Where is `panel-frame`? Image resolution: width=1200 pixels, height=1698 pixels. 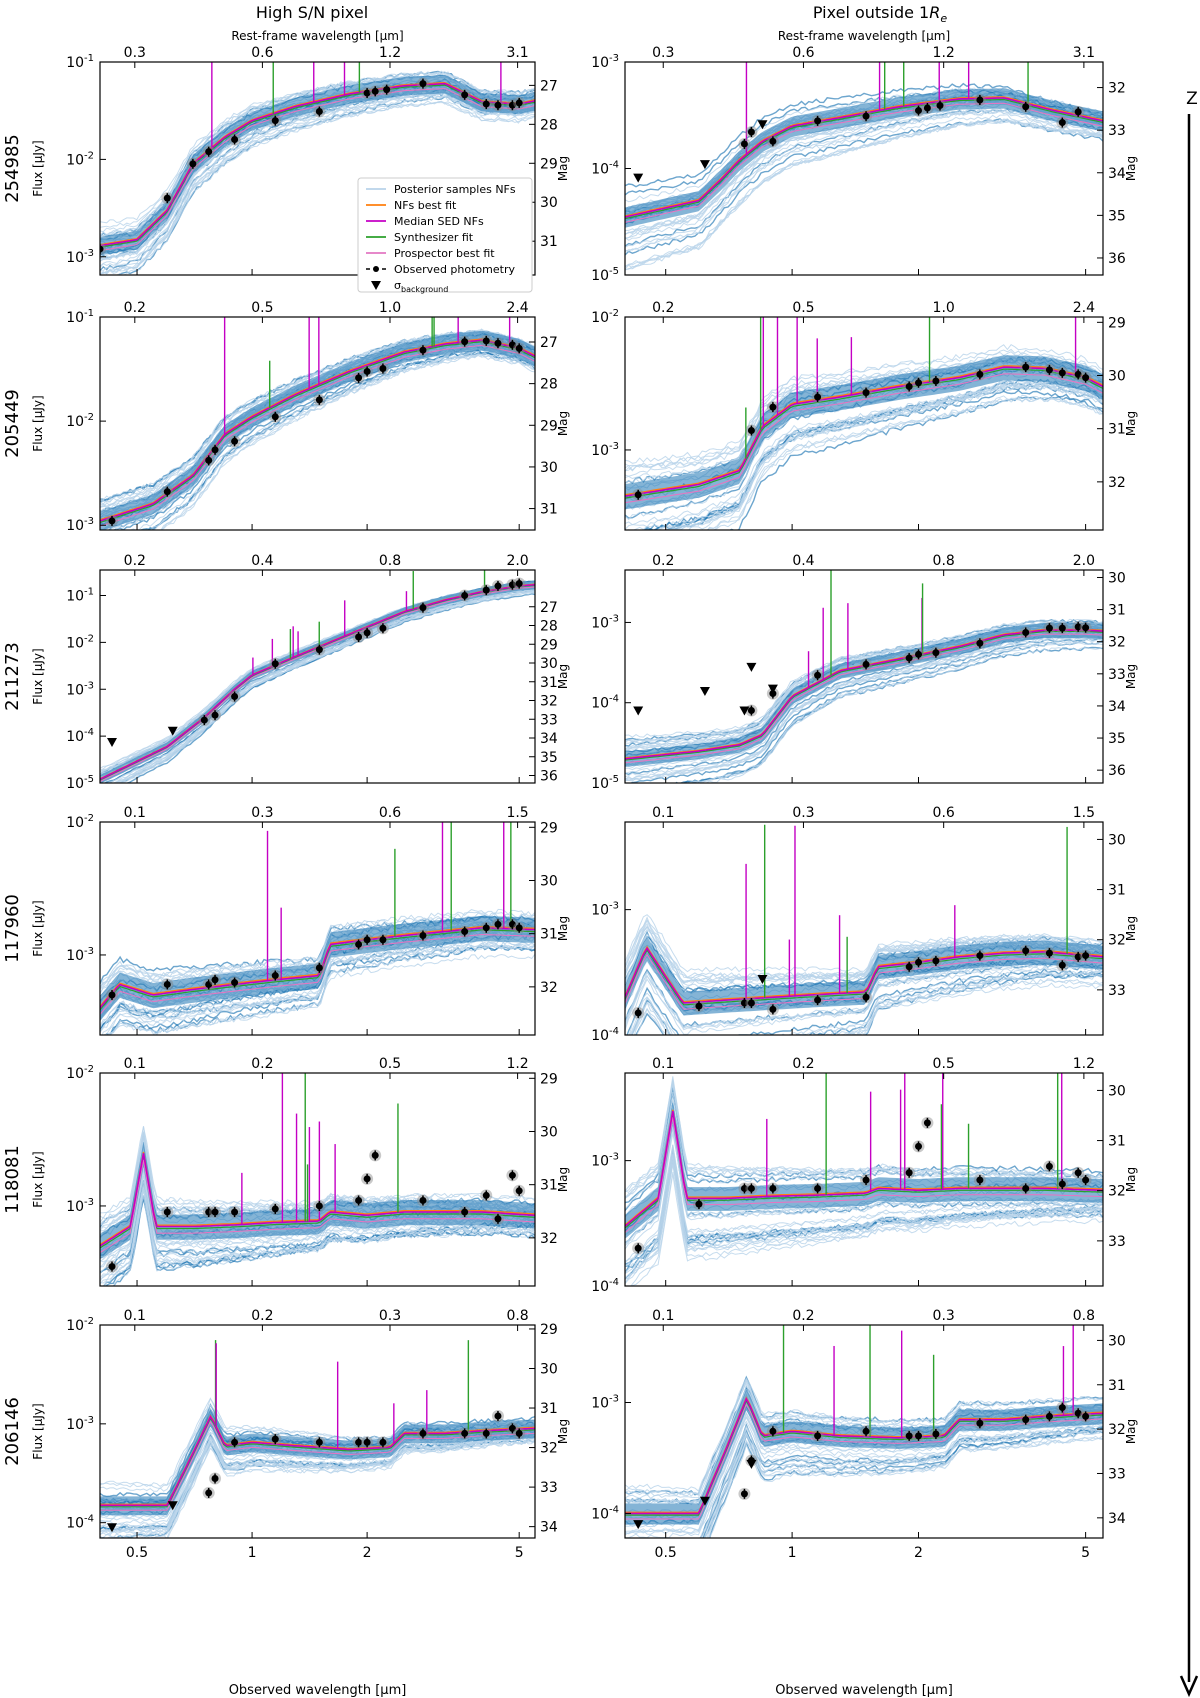 panel-frame is located at coordinates (864, 423).